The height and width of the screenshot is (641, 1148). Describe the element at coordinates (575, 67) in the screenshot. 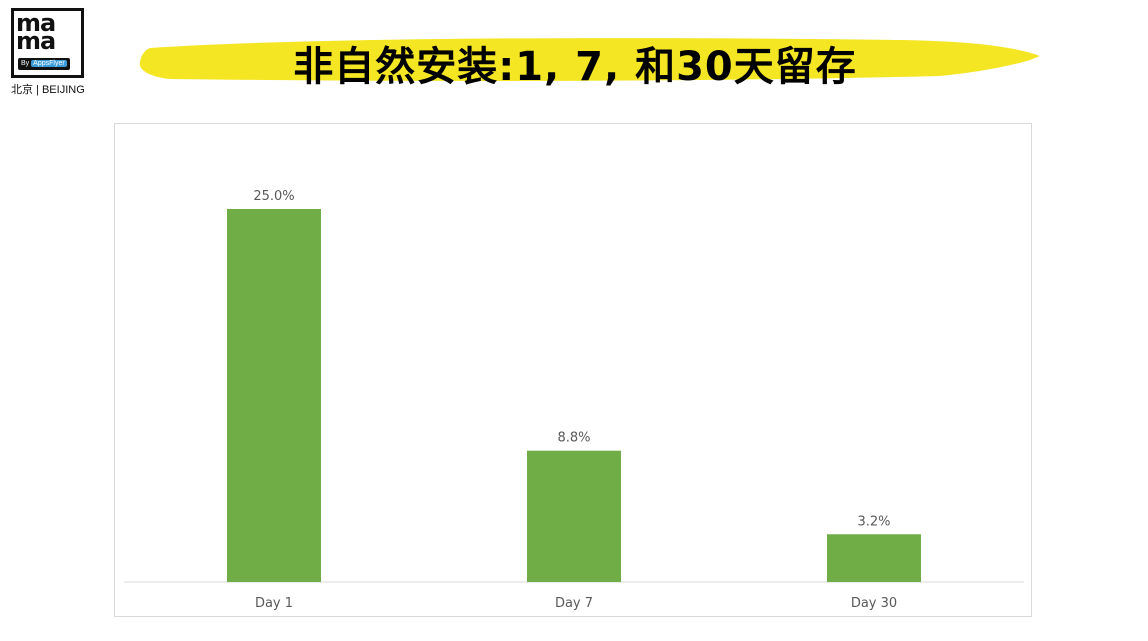

I see `page-title: 非自然安装:1, 7, 和30天留存` at that location.